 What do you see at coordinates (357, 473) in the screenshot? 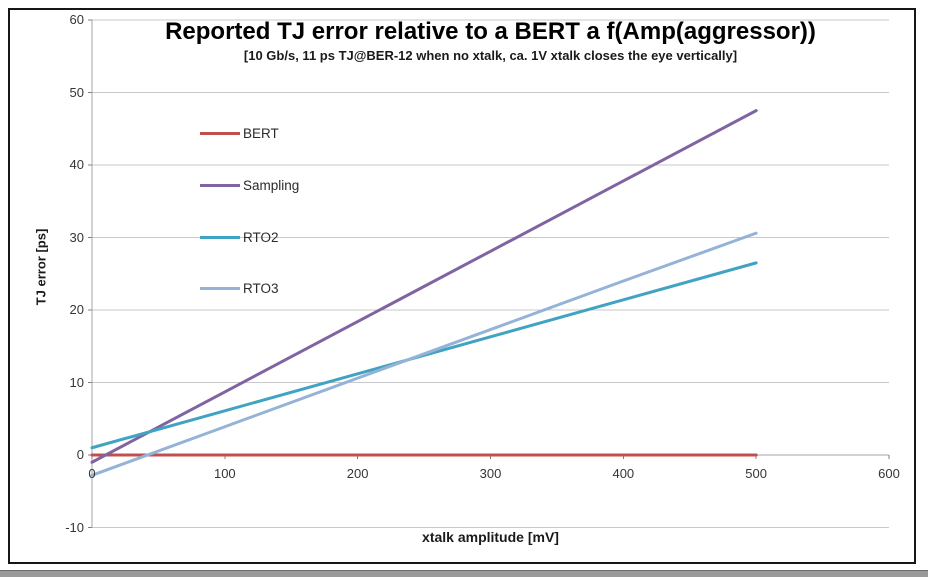
I see `x-axis-tick-label-200: 200` at bounding box center [357, 473].